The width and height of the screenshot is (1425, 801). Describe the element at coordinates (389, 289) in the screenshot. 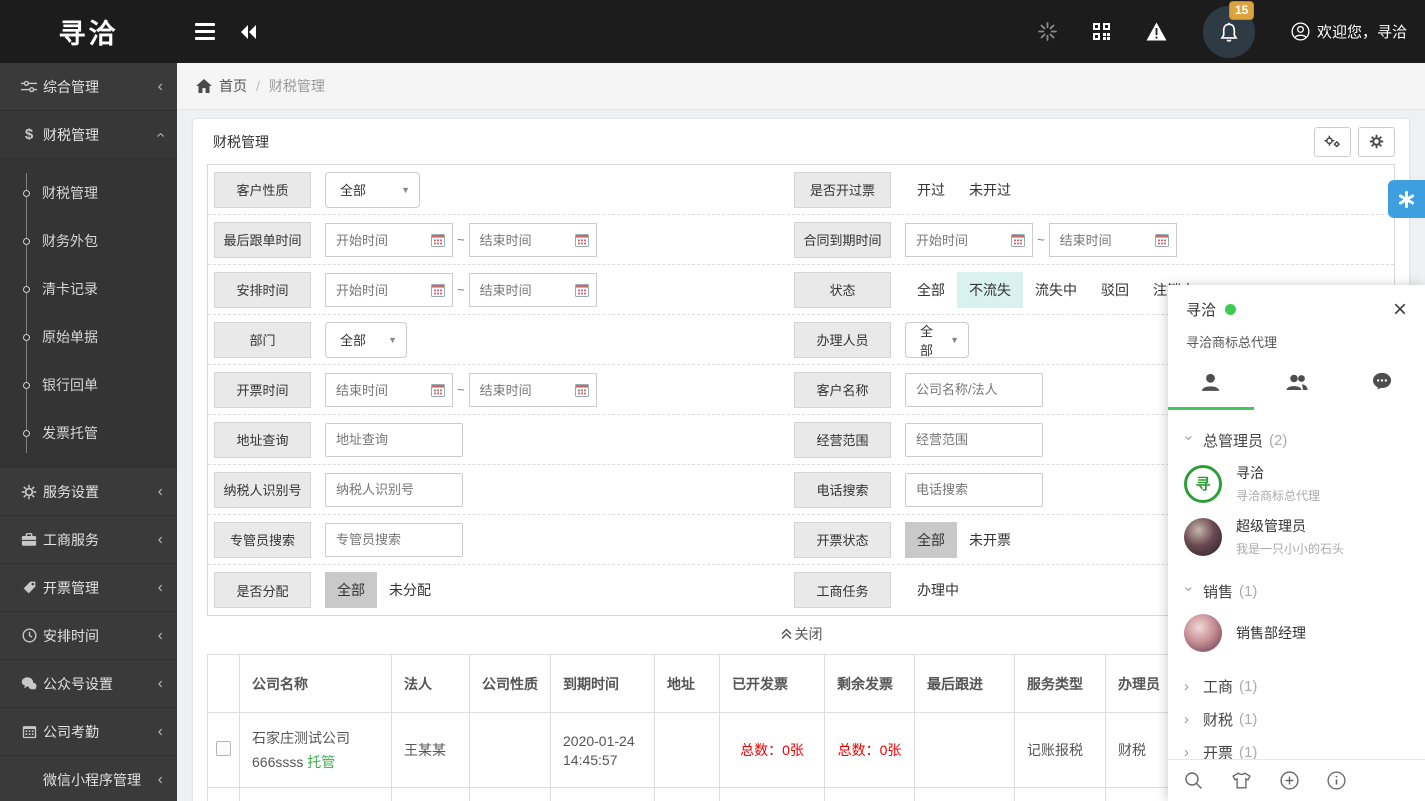

I see `arrange-start-date: 开始时间` at that location.